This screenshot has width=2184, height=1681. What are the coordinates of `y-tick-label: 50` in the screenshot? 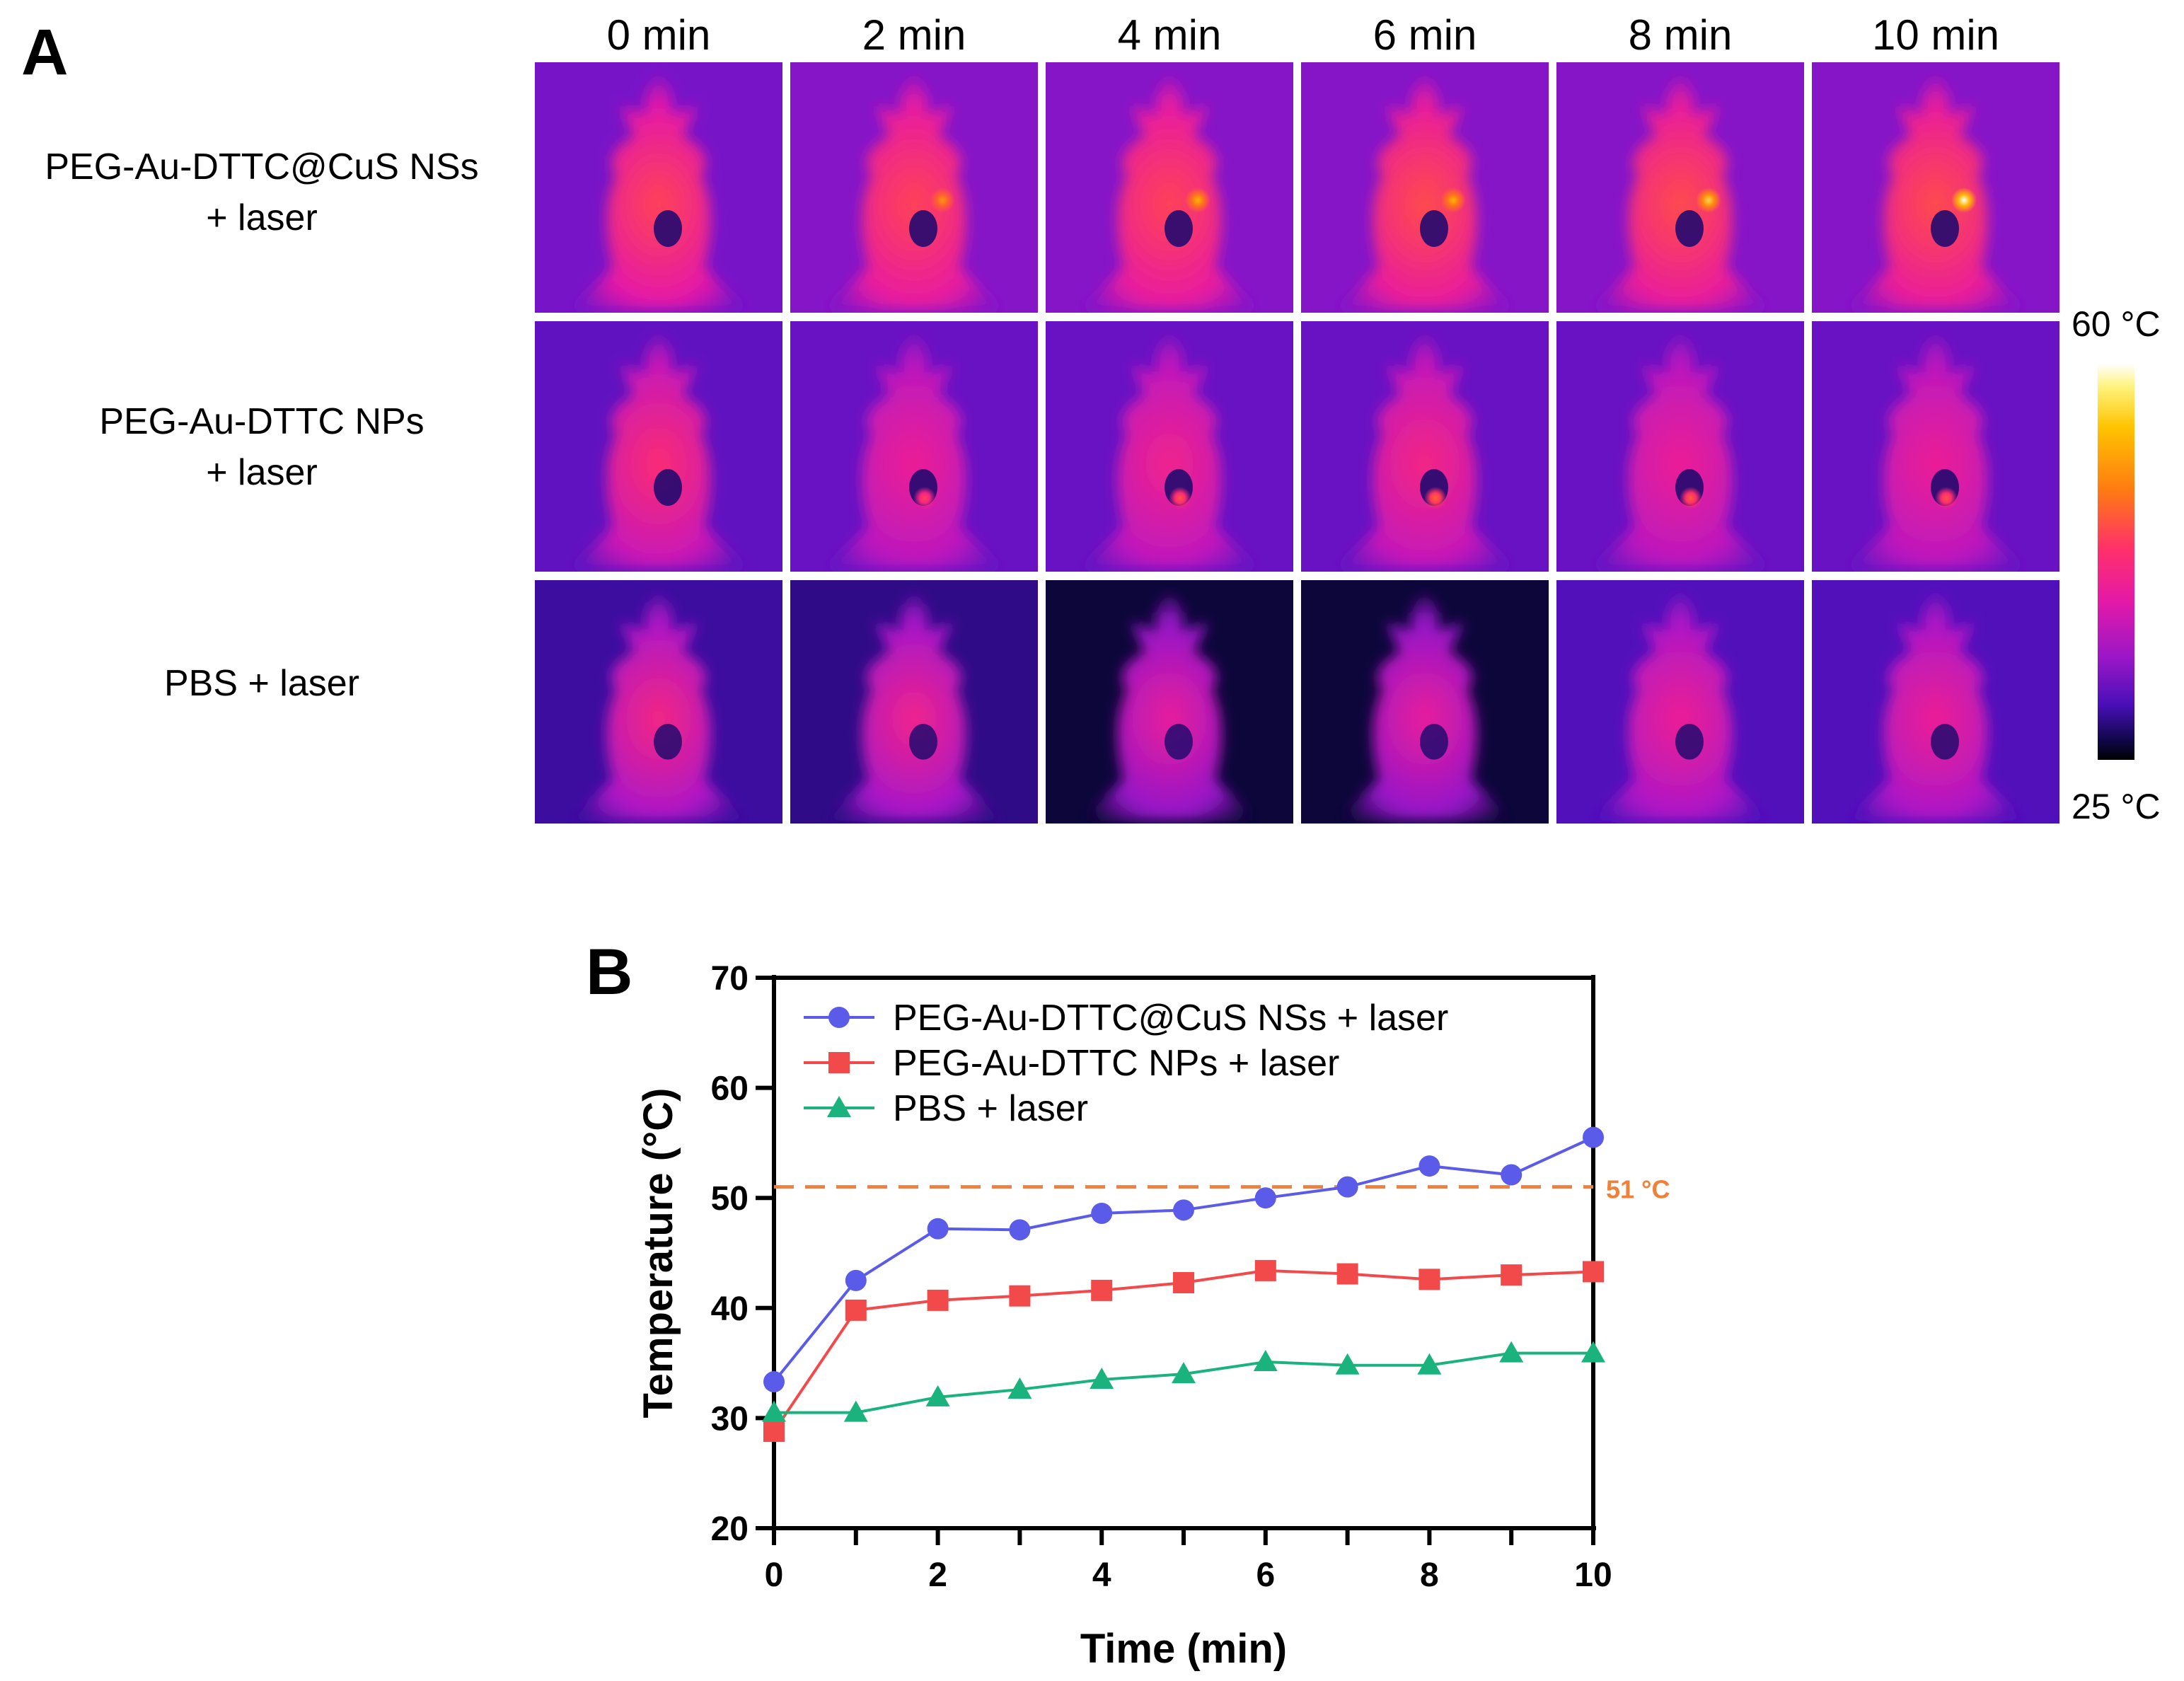 It's located at (730, 1199).